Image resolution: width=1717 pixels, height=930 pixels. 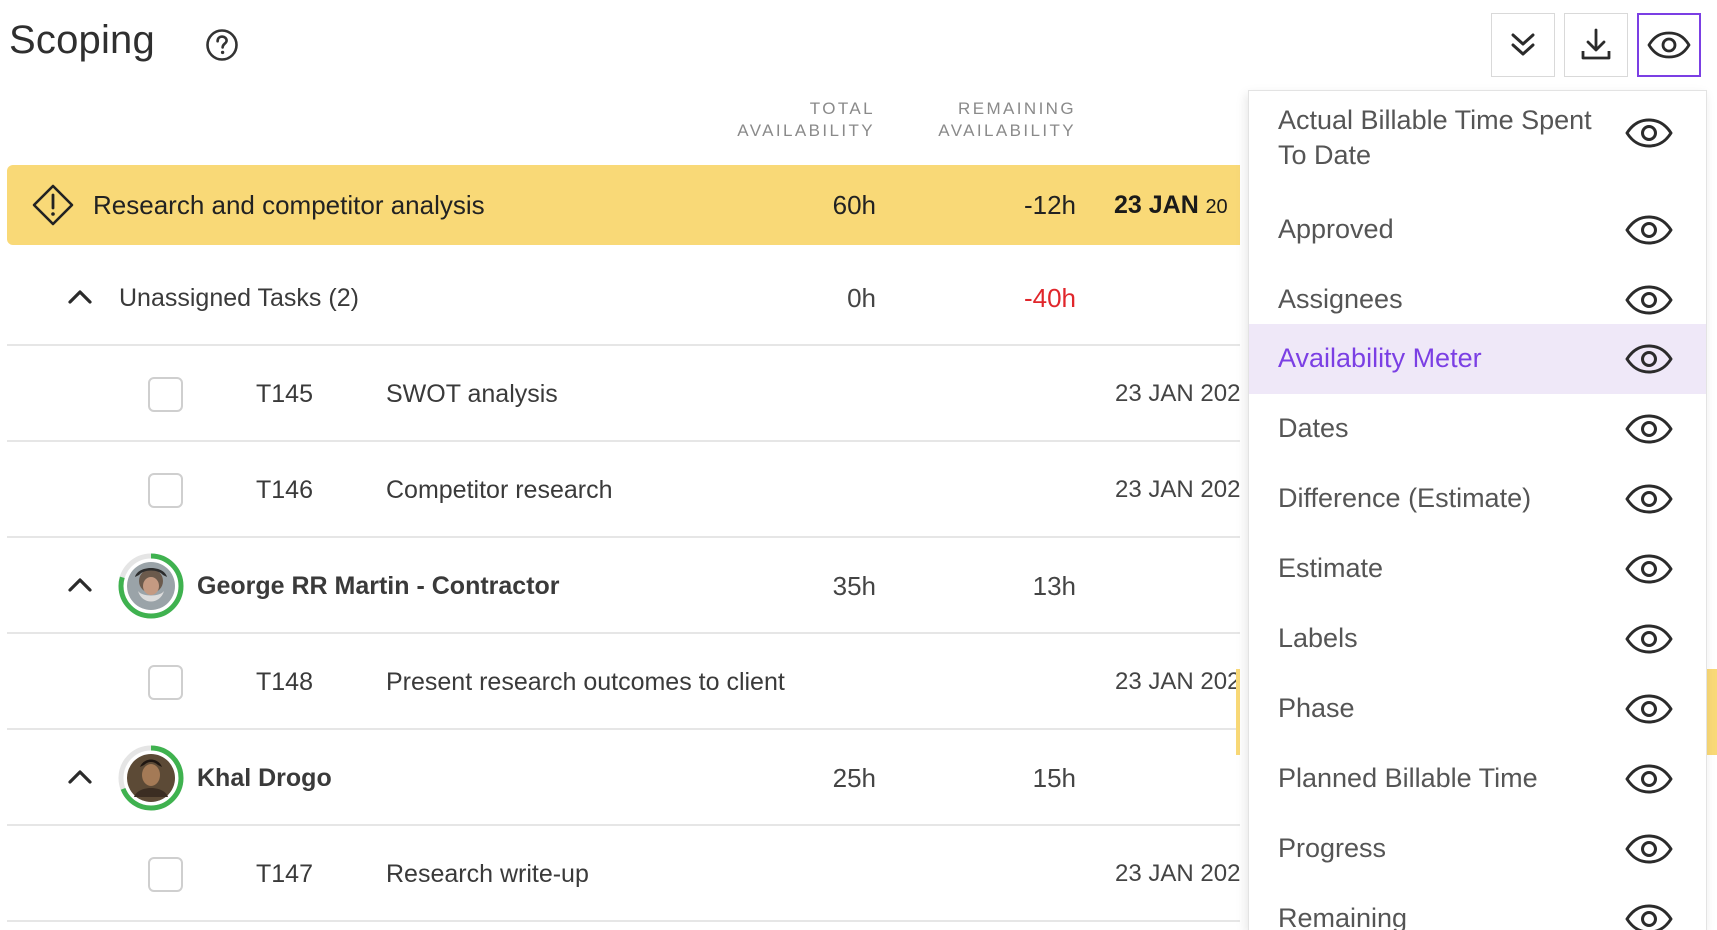 What do you see at coordinates (1477, 849) in the screenshot?
I see `menu-item-progress: Progress` at bounding box center [1477, 849].